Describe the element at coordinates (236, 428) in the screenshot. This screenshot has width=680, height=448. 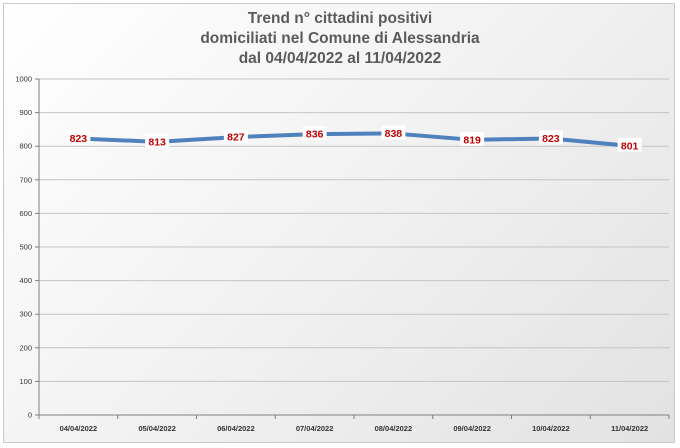
I see `x-tick-label-2: 06/04/2022` at that location.